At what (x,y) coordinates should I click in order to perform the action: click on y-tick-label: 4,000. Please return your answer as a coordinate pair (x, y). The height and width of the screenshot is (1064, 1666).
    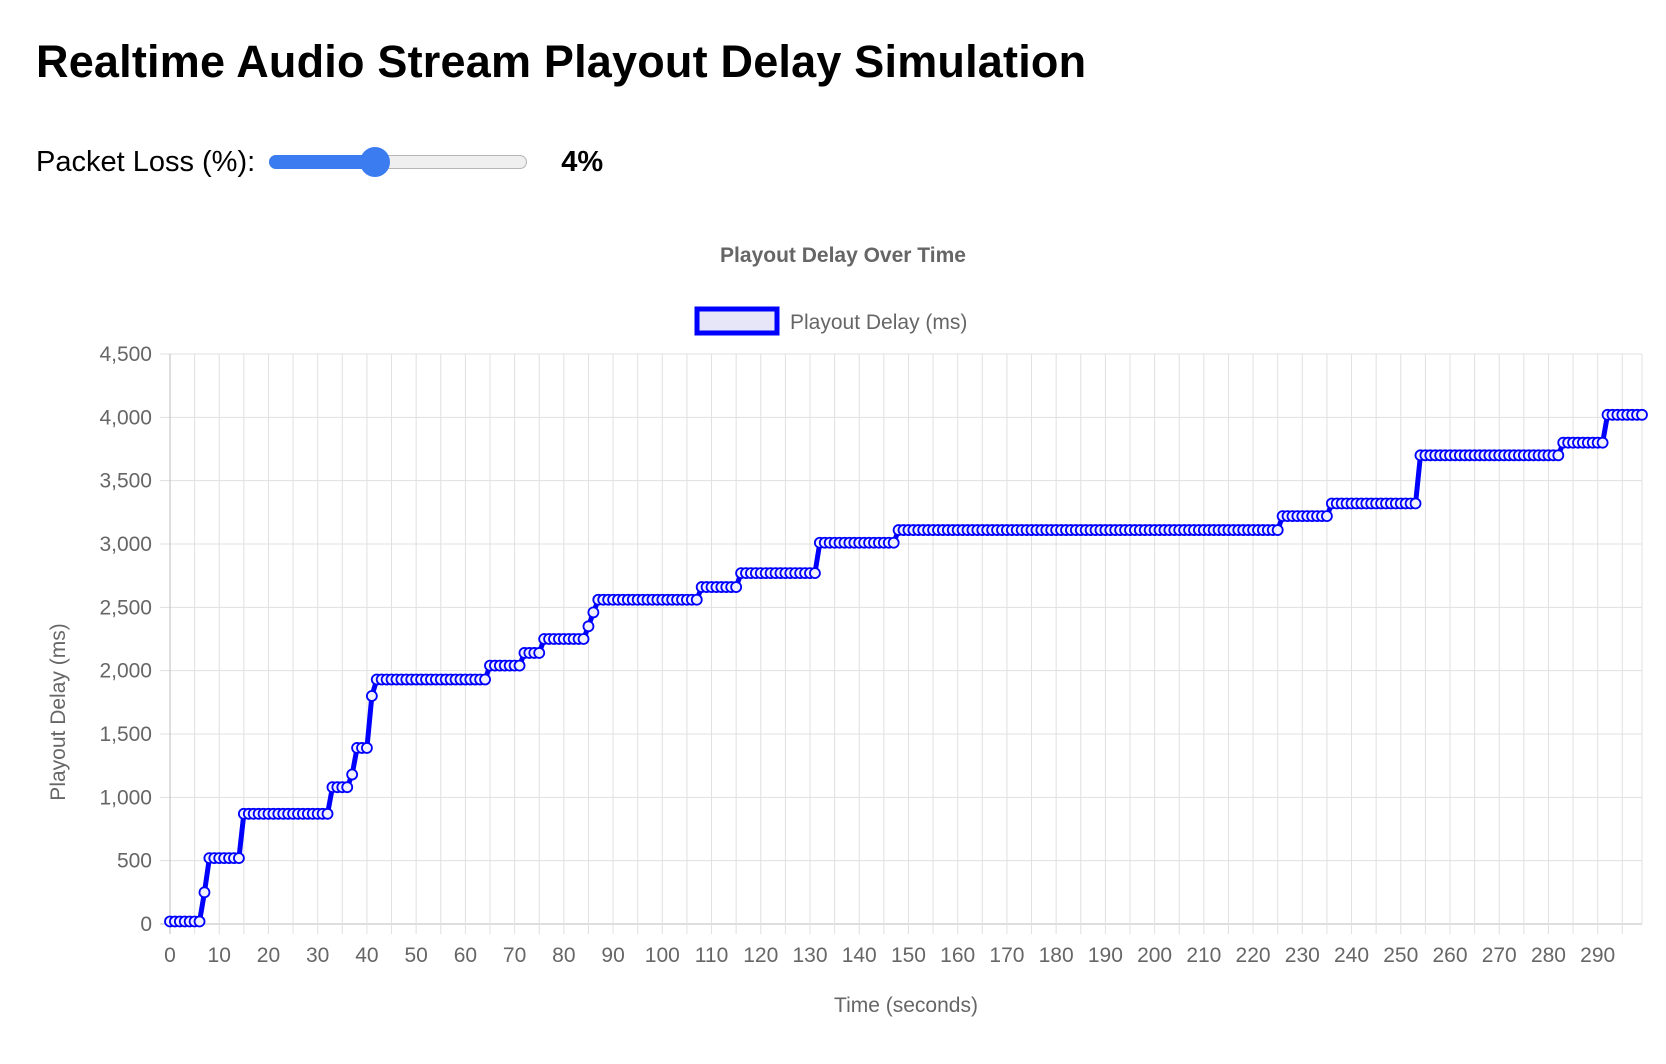
    Looking at the image, I should click on (125, 417).